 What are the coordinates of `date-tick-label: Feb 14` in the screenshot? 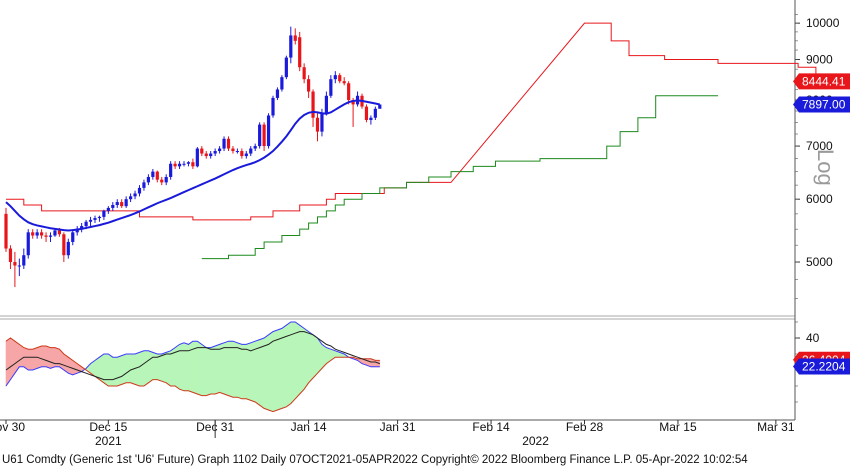 It's located at (491, 427).